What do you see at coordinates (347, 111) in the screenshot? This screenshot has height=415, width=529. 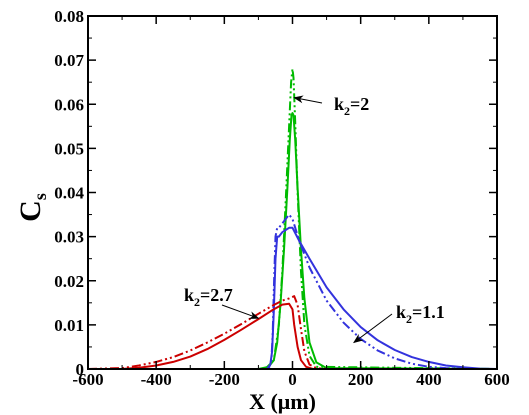 I see `annotation-k2-2-sub: 2` at bounding box center [347, 111].